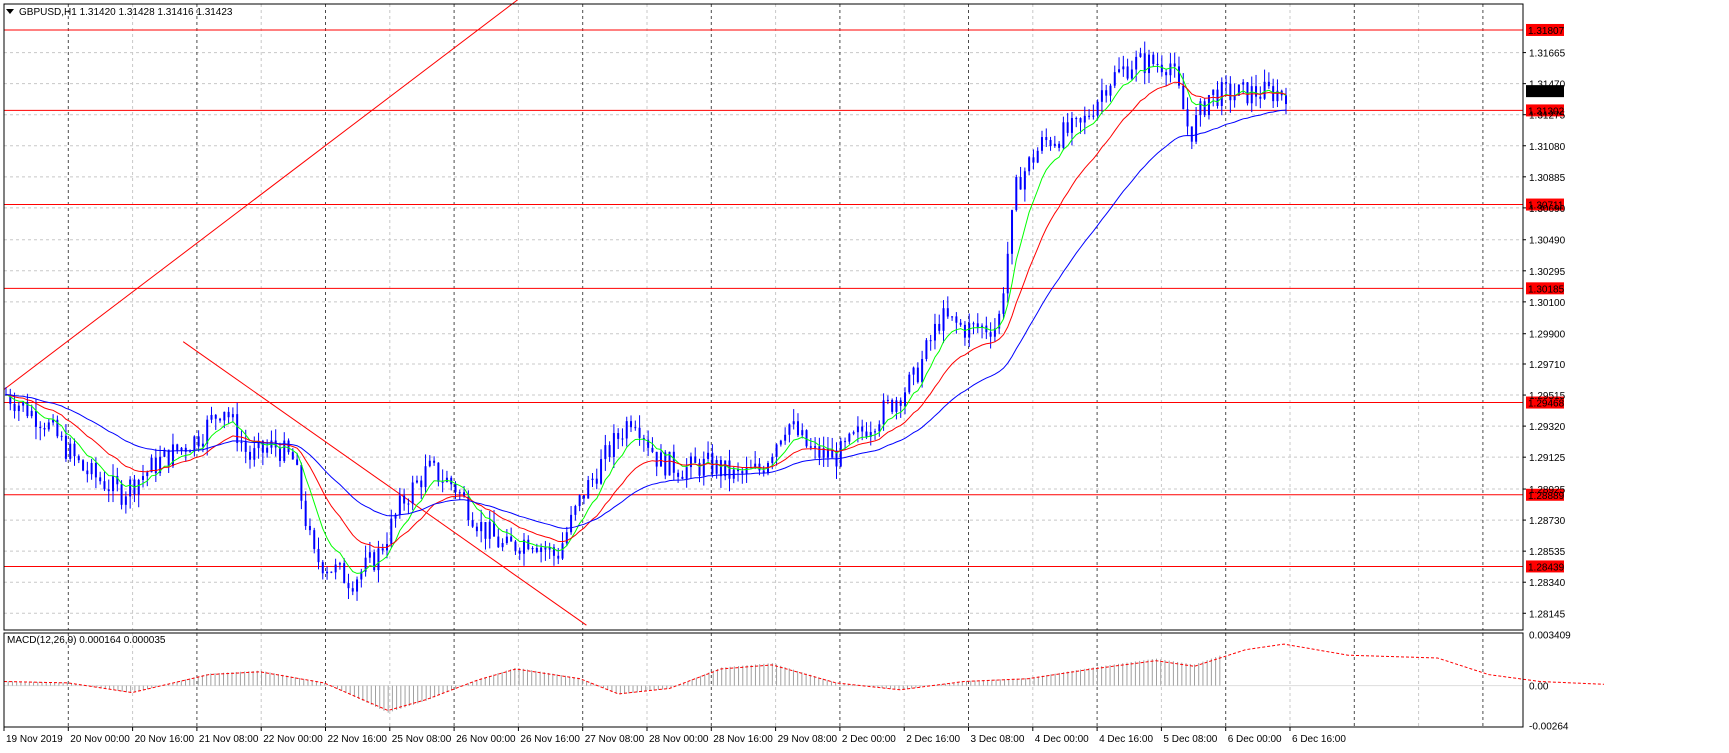 The image size is (1729, 753). What do you see at coordinates (1547, 303) in the screenshot?
I see `price-tick-label: 1.30100` at bounding box center [1547, 303].